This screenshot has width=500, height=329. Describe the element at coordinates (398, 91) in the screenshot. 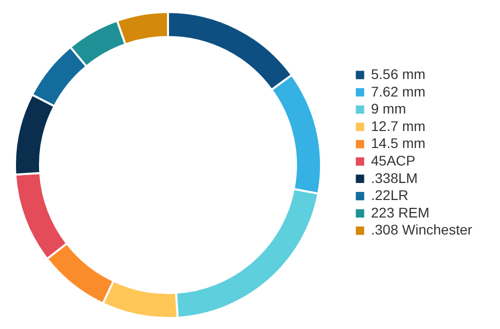

I see `legend-label: 7.62 mm` at that location.